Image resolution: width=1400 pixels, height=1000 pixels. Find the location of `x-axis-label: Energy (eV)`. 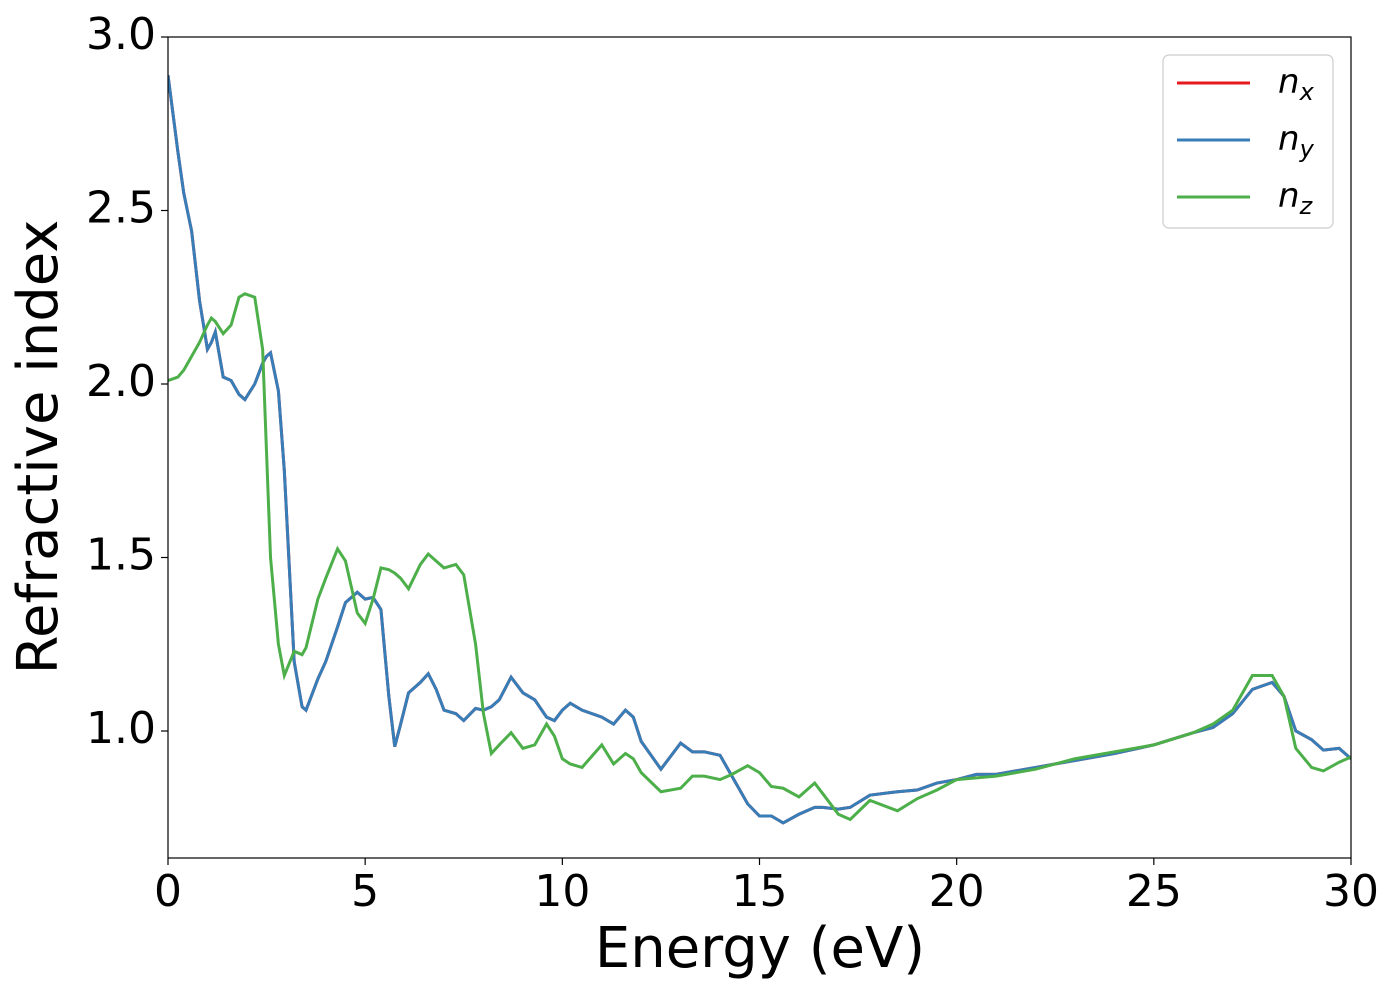

x-axis-label: Energy (eV) is located at coordinates (760, 948).